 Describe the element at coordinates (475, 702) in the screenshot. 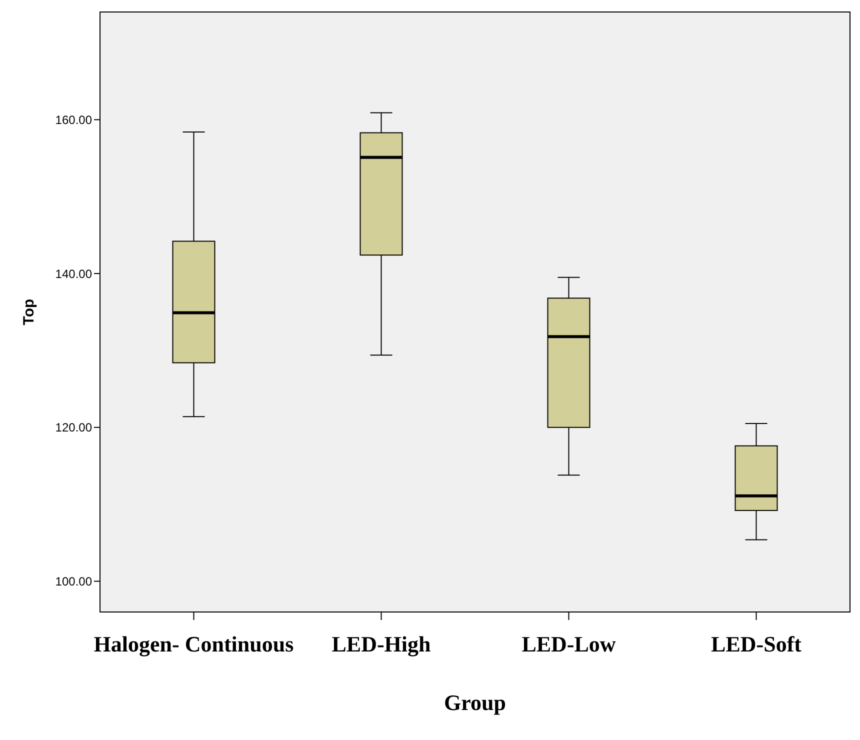

I see `x-axis-title: Group` at that location.